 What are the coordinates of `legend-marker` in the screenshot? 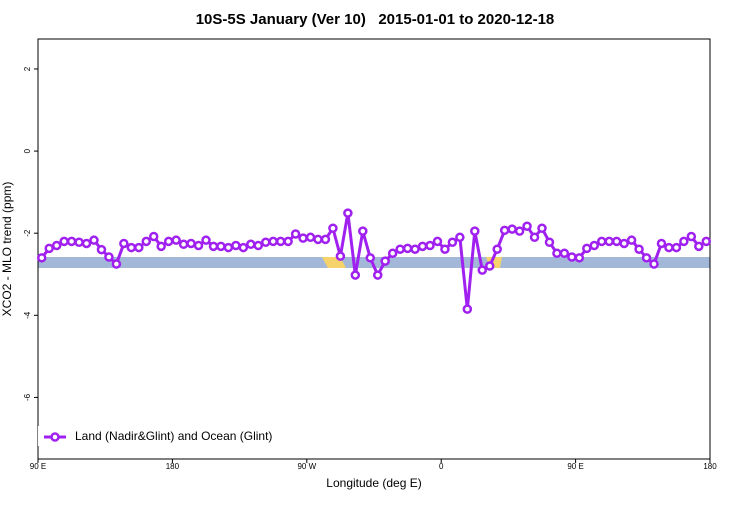 It's located at (55, 437).